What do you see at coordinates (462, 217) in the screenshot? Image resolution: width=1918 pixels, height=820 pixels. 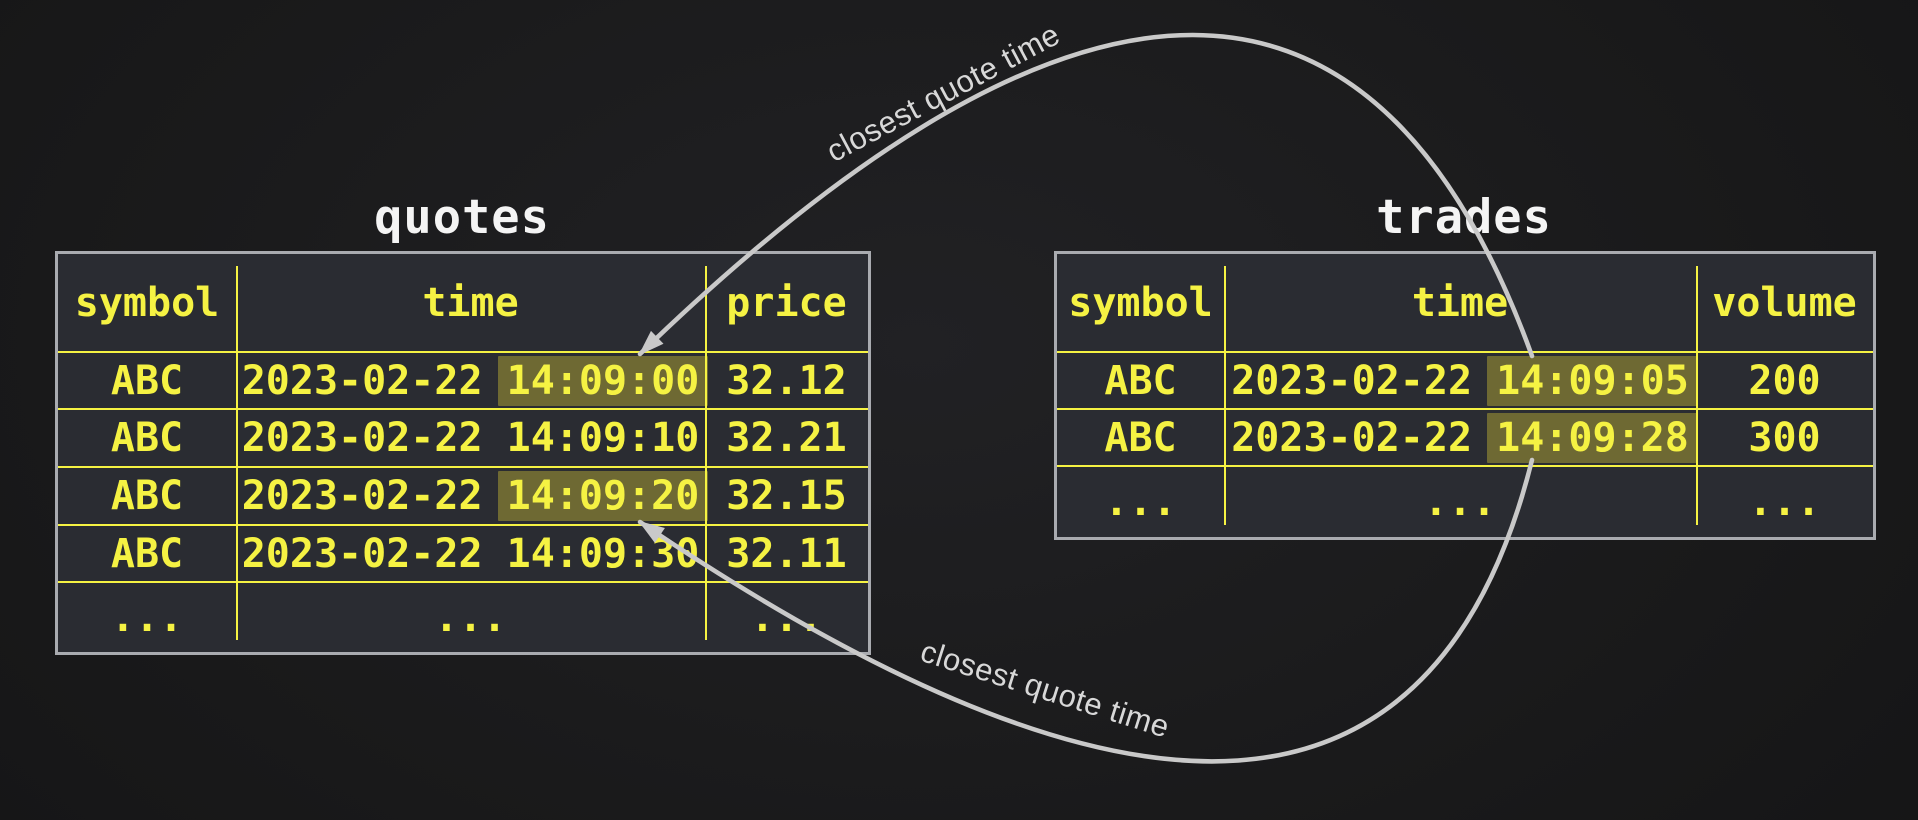 I see `quotes-table-title: quotes` at bounding box center [462, 217].